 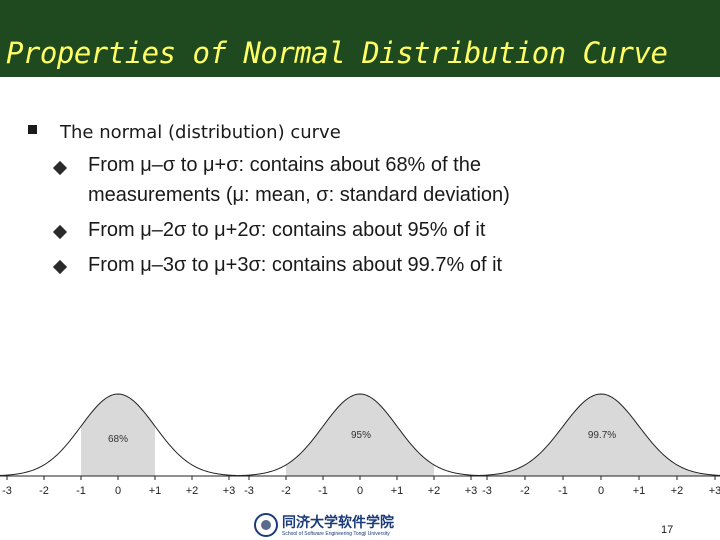 I want to click on percentage-label: 99.7%, so click(x=602, y=435).